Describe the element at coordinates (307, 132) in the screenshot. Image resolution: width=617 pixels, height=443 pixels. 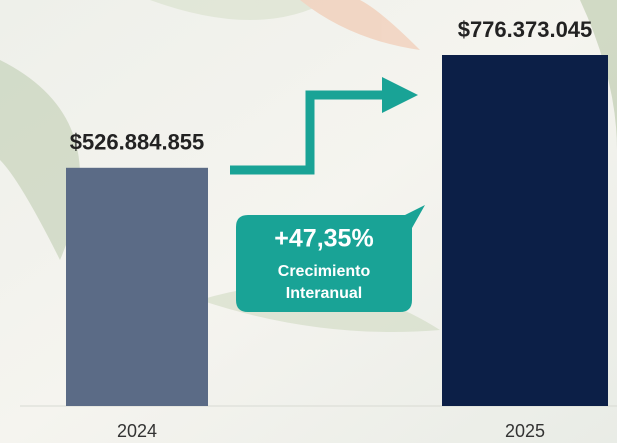
I see `growth-arrow` at that location.